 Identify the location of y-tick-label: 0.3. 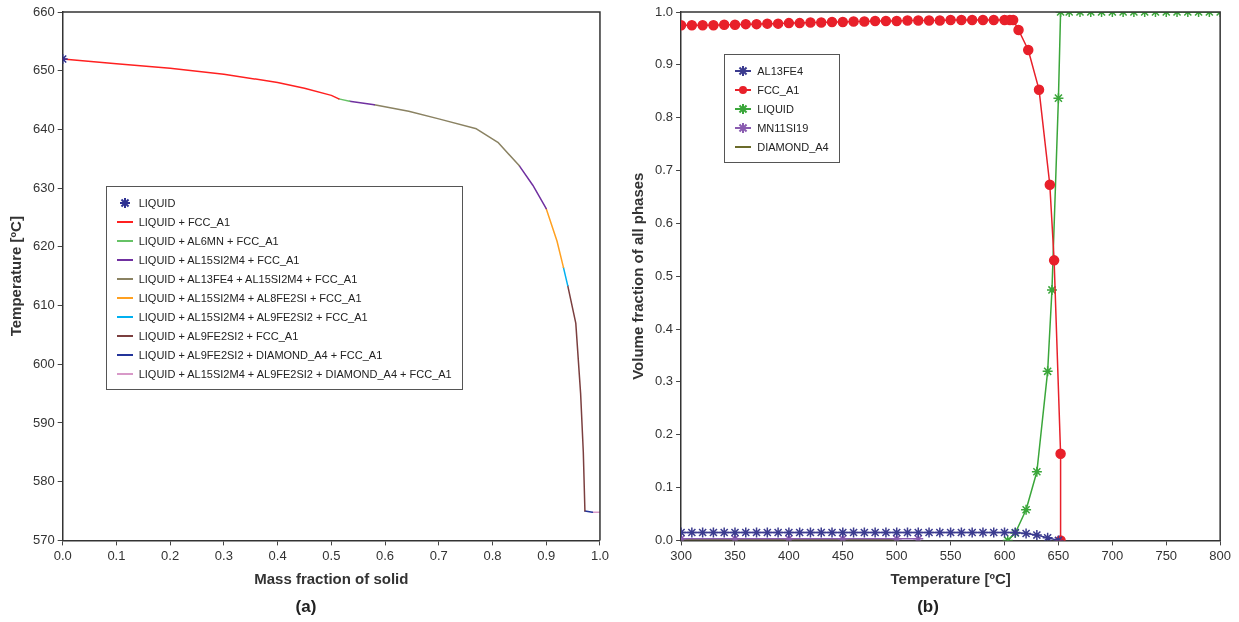
(664, 381).